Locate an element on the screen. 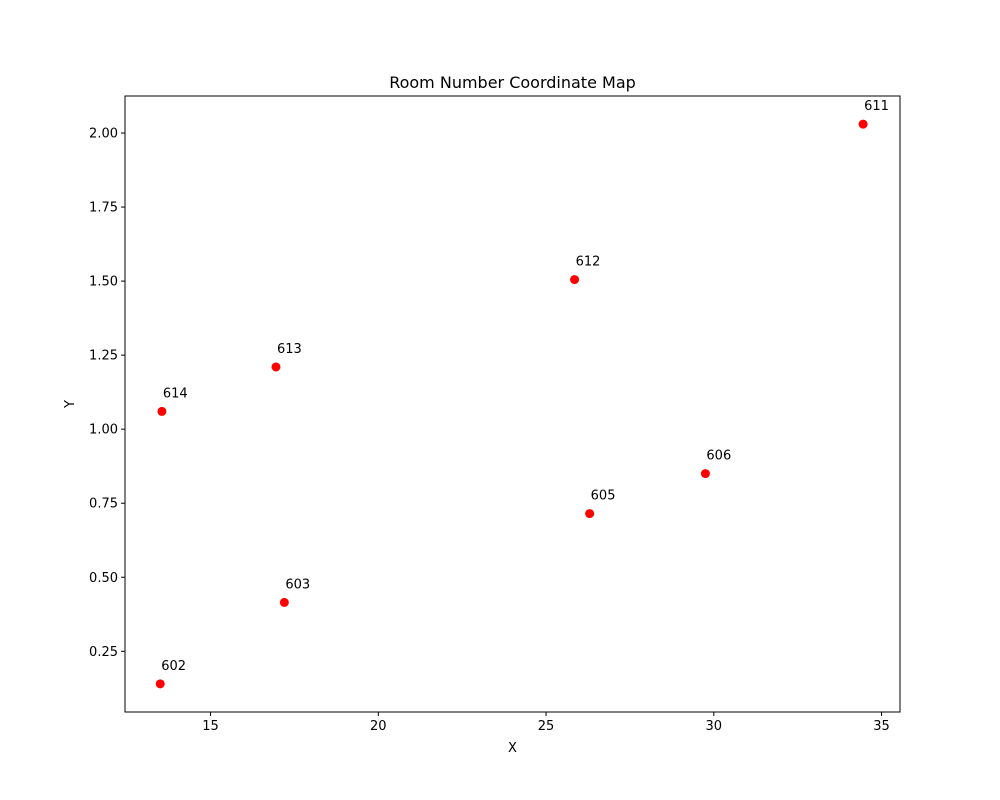  y-tick-label: 2.00 is located at coordinates (103, 134).